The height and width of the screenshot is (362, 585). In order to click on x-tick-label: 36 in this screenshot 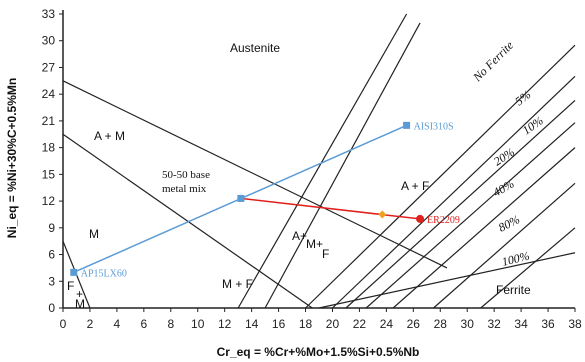, I will do `click(548, 324)`.